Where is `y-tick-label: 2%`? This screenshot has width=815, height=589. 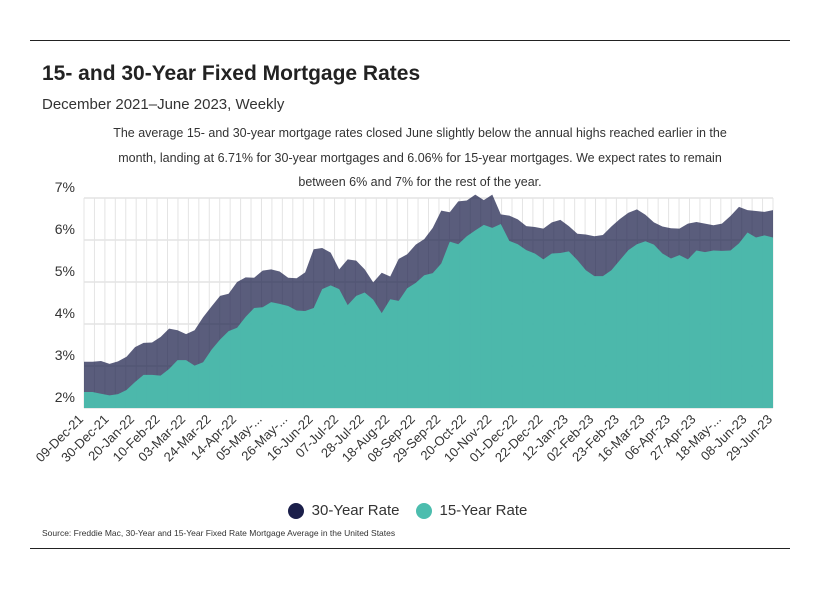
y-tick-label: 2% is located at coordinates (65, 397).